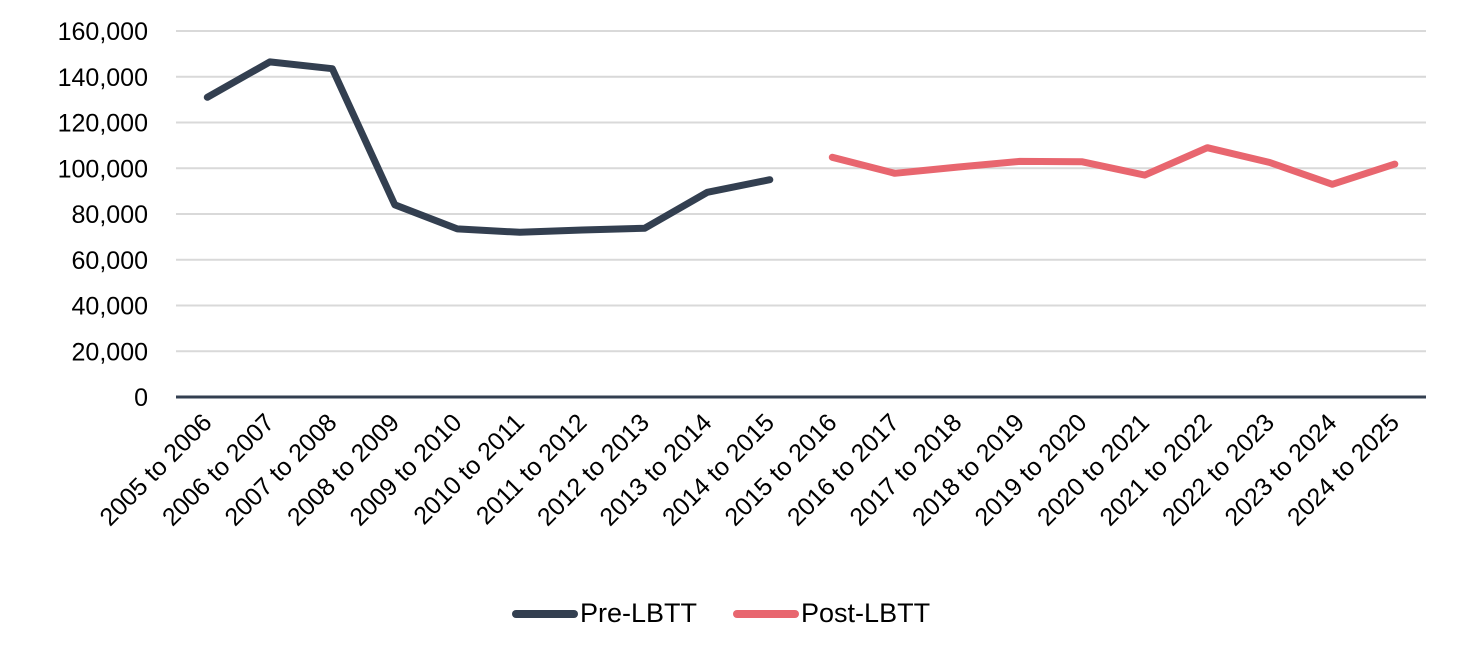 The image size is (1480, 654). I want to click on series-line-post-lbtt, so click(1113, 166).